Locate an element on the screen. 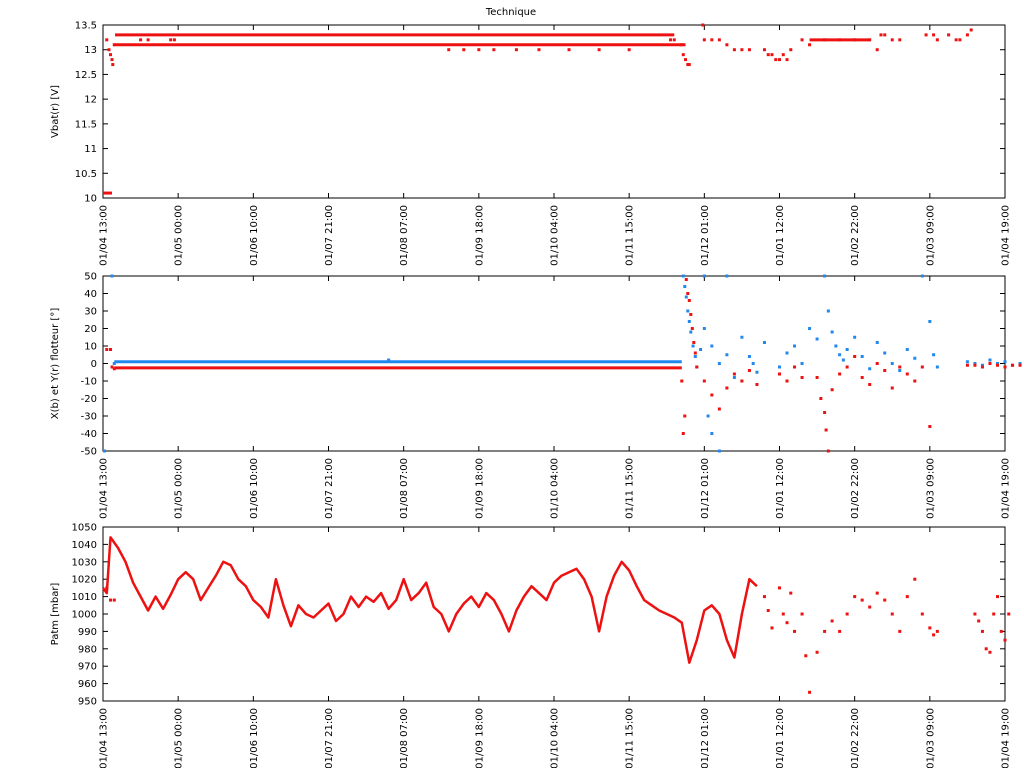 This screenshot has width=1024, height=772. y-tick-label: 11 is located at coordinates (90, 149).